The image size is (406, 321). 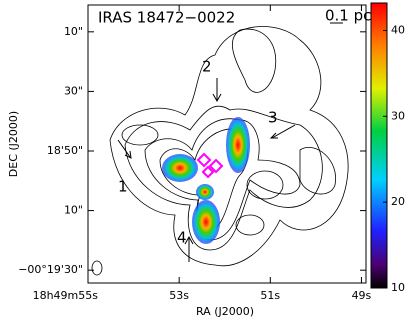 What do you see at coordinates (398, 287) in the screenshot?
I see `colorbar-tick-label: 10` at bounding box center [398, 287].